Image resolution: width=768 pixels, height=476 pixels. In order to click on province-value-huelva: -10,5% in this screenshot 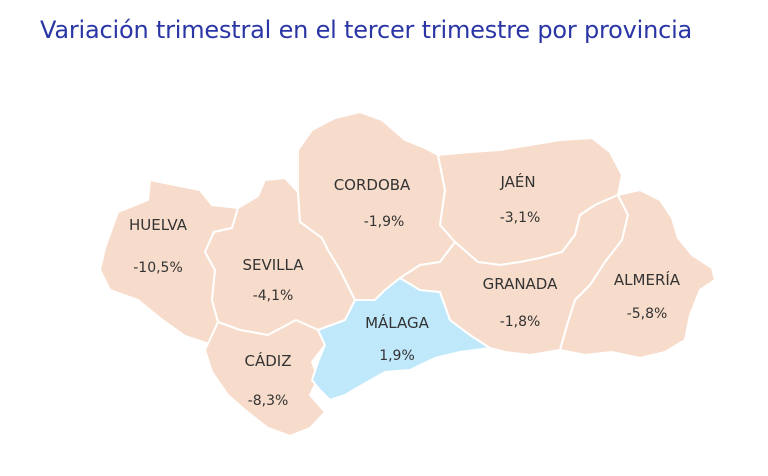, I will do `click(158, 268)`.